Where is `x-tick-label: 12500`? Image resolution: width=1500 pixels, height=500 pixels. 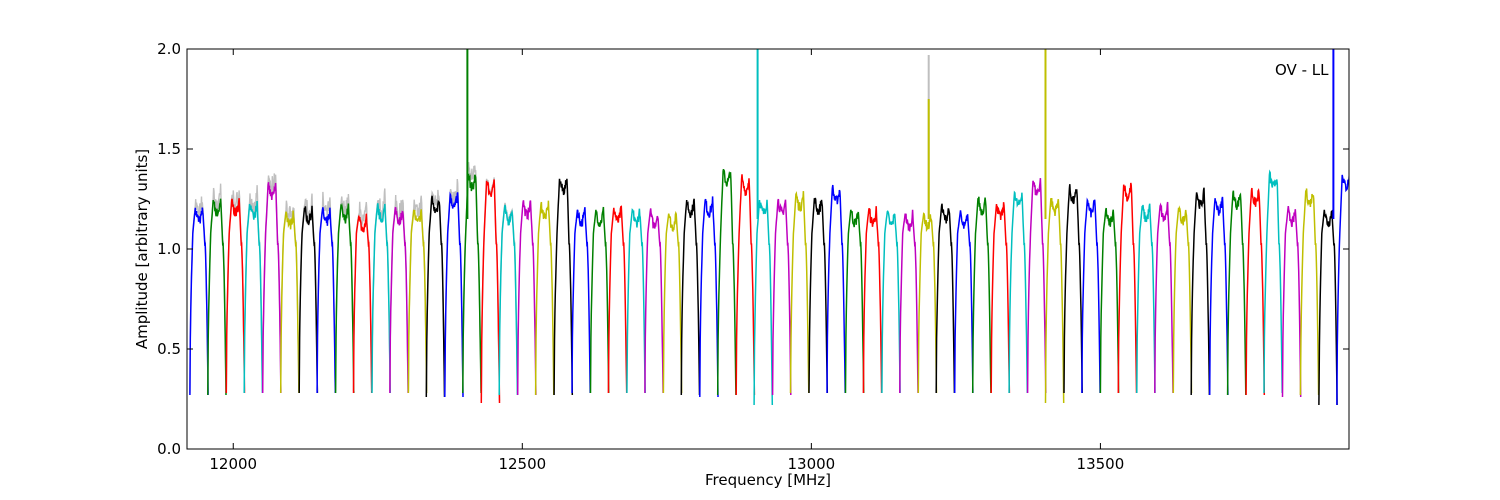 x-tick-label: 12500 is located at coordinates (522, 464).